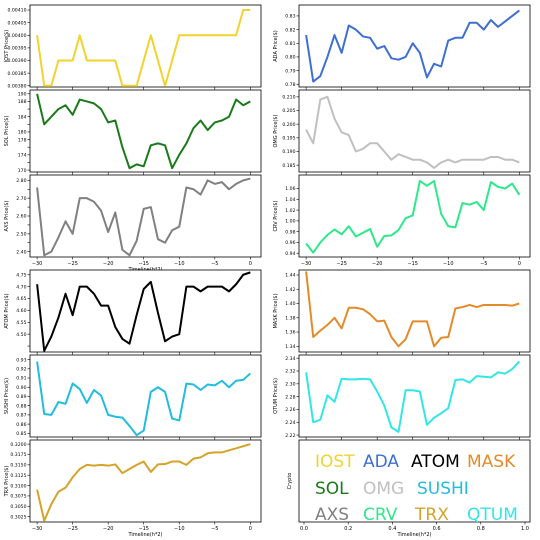  What do you see at coordinates (290, 481) in the screenshot?
I see `y-axis-label: Crypto` at bounding box center [290, 481].